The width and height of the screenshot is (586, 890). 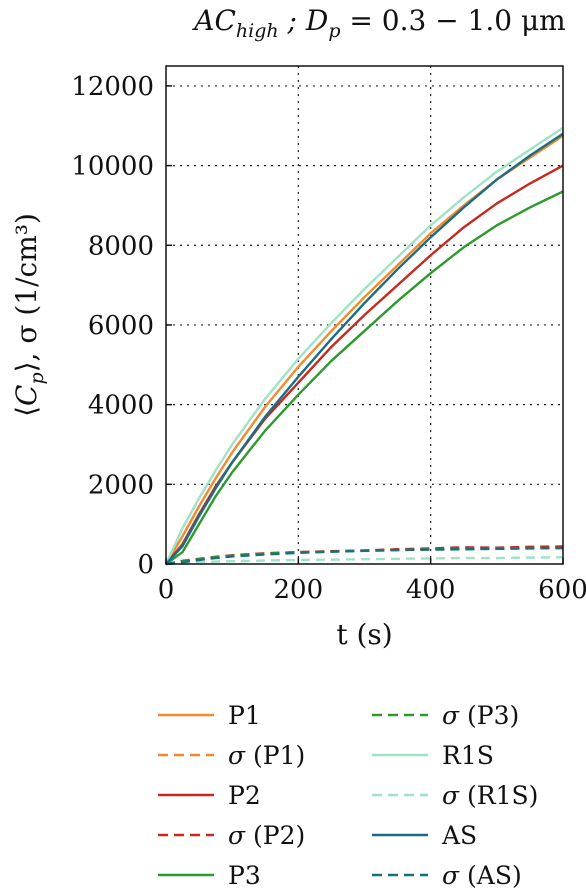 I want to click on legend-item-as: AS, so click(x=424, y=835).